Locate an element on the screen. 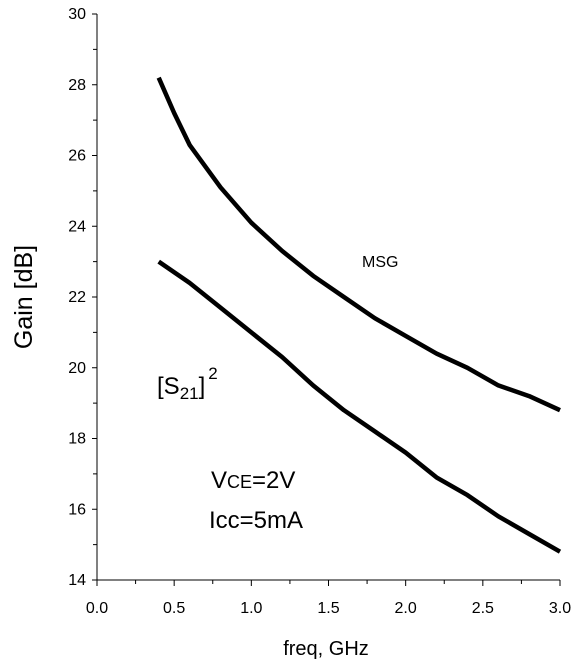 This screenshot has height=665, width=578. s21-sup: 2 is located at coordinates (212, 373).